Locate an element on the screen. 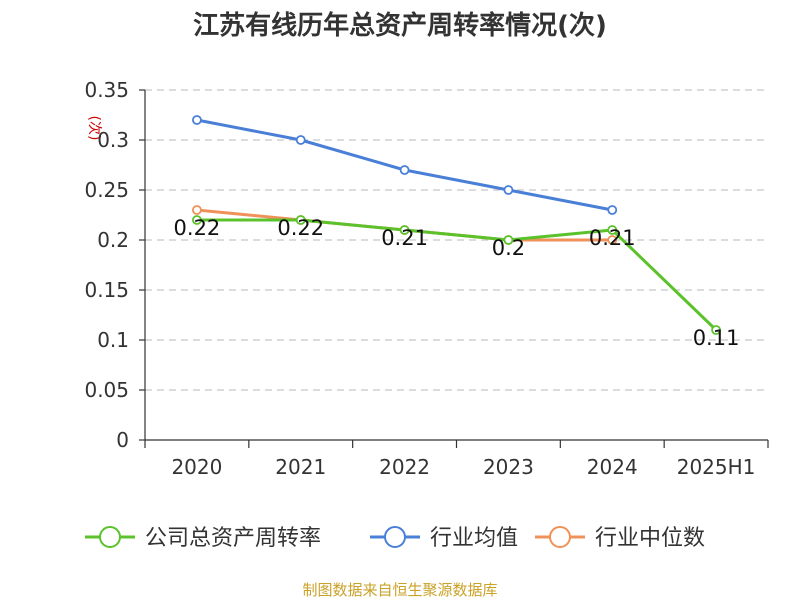 This screenshot has height=600, width=800. data-label: 0.2 is located at coordinates (508, 248).